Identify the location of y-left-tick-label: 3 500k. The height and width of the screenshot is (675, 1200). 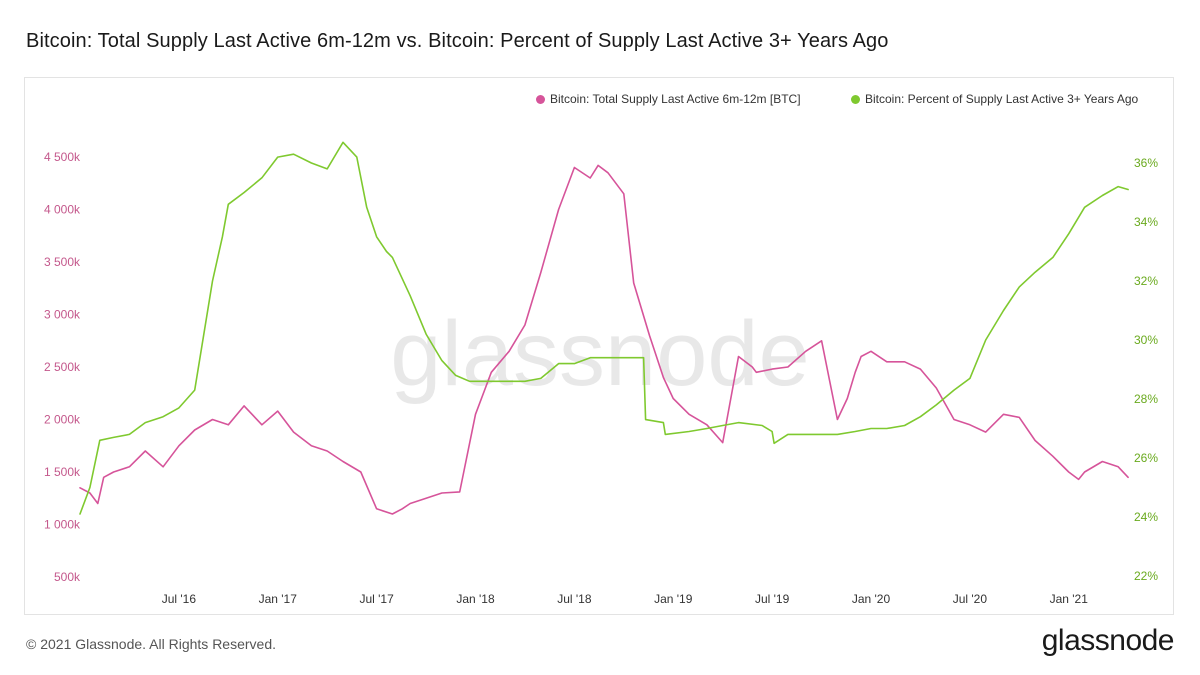
(62, 262).